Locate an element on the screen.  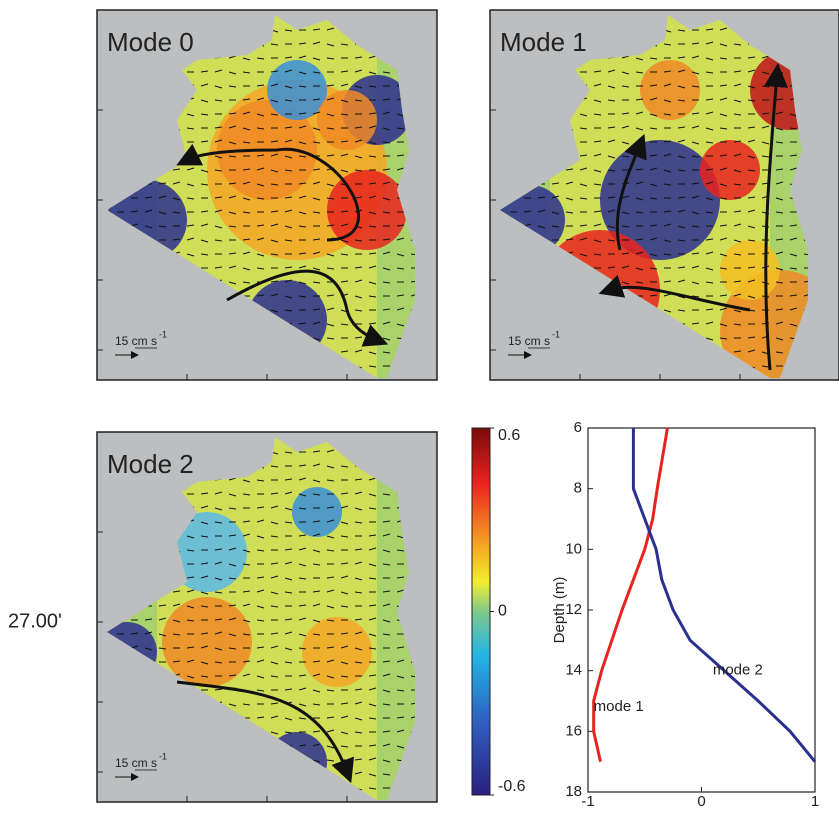
colorbar is located at coordinates (481, 611).